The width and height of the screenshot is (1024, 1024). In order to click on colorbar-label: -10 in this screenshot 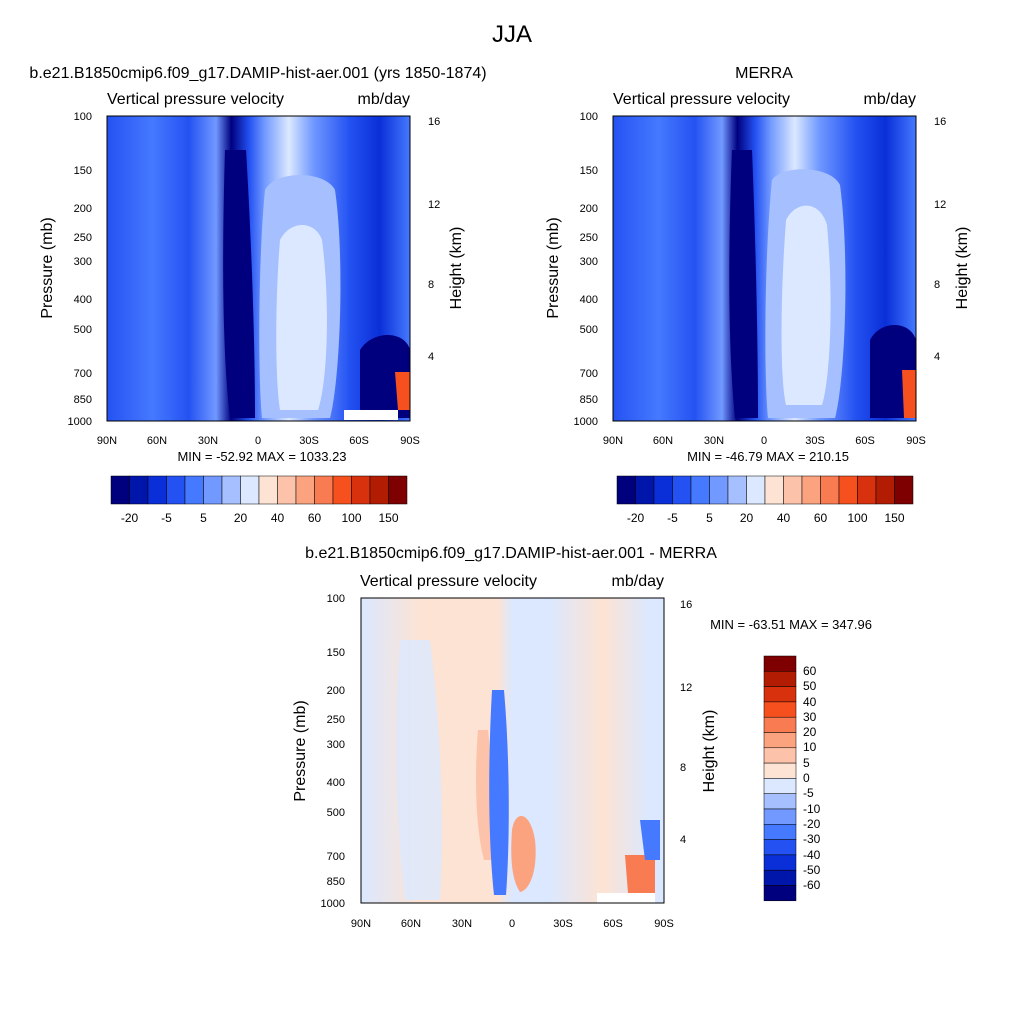, I will do `click(812, 809)`.